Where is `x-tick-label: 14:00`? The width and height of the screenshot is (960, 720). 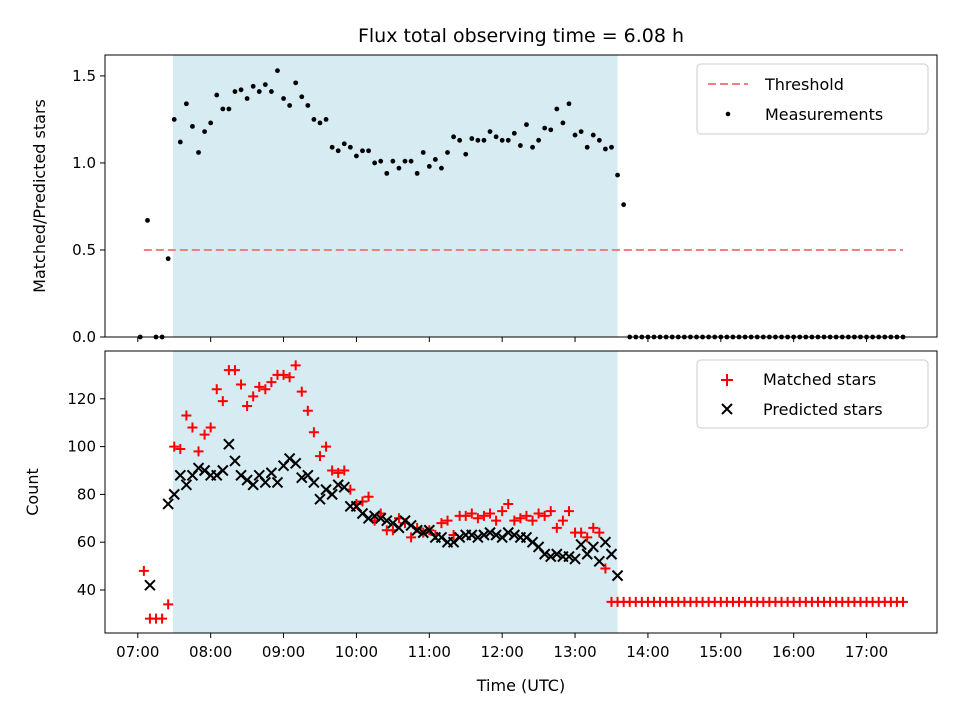 x-tick-label: 14:00 is located at coordinates (647, 652).